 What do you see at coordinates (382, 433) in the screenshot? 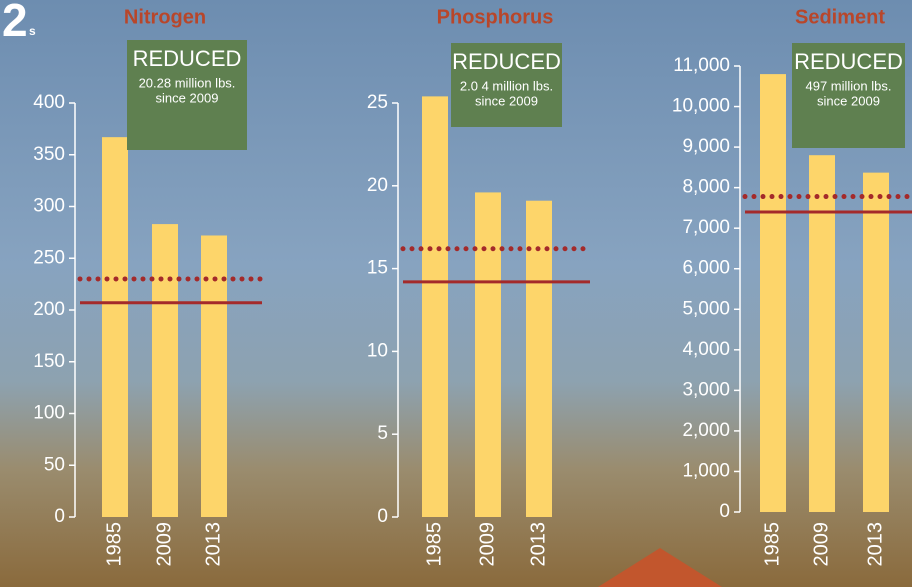
I see `y-tick-label: 5` at bounding box center [382, 433].